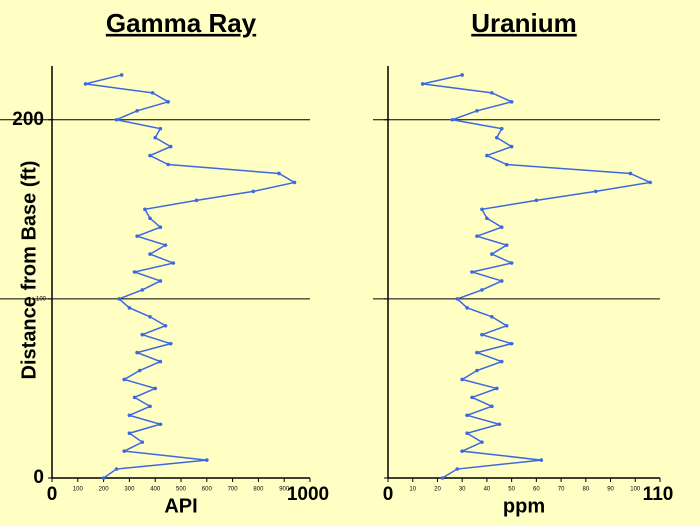 This screenshot has width=700, height=526. What do you see at coordinates (41, 299) in the screenshot?
I see `y-tick-label: 100` at bounding box center [41, 299].